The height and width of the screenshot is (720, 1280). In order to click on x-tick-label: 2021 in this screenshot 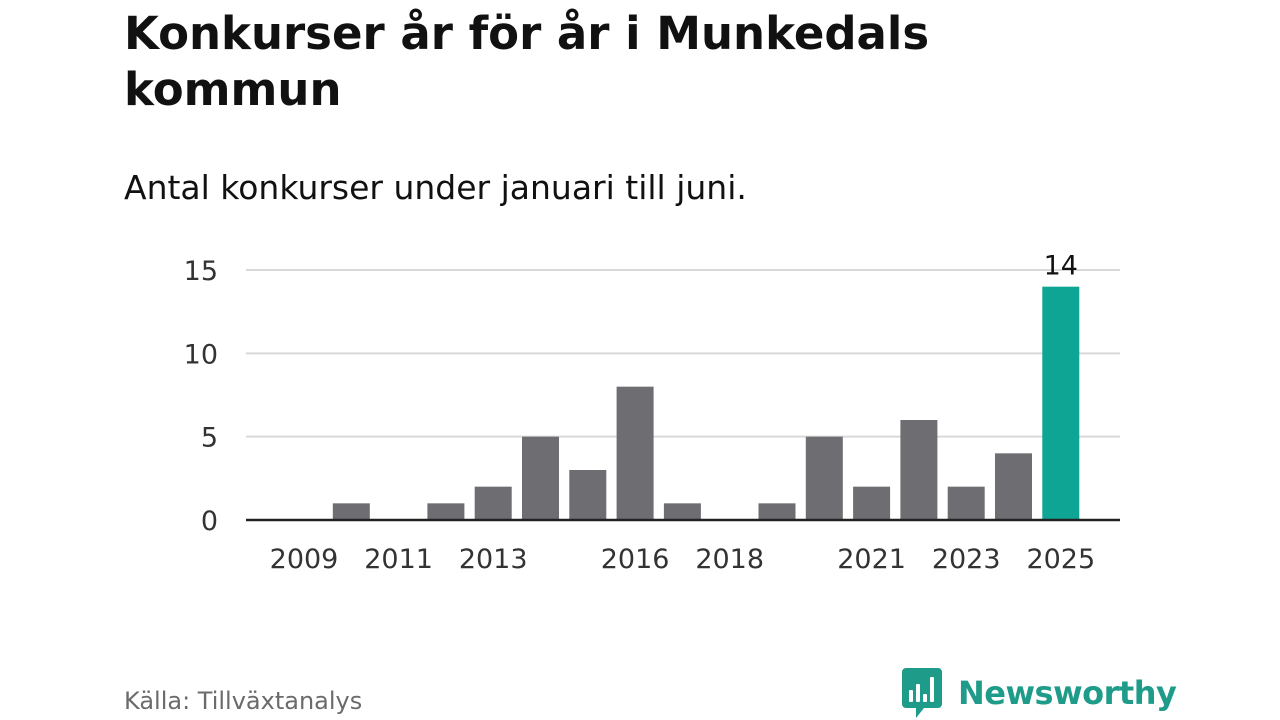, I will do `click(871, 559)`.